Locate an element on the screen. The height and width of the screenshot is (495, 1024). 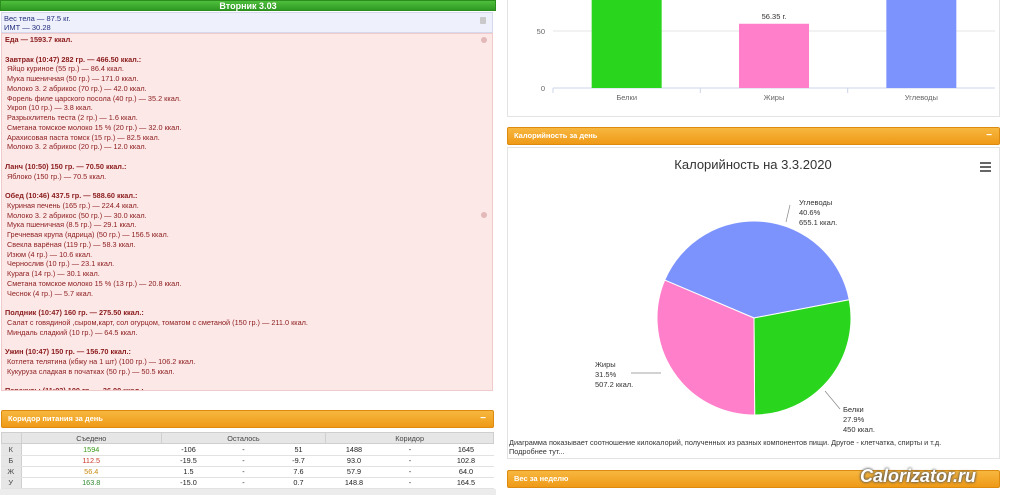
slice-kcal: 655.1 ккал. is located at coordinates (818, 222).